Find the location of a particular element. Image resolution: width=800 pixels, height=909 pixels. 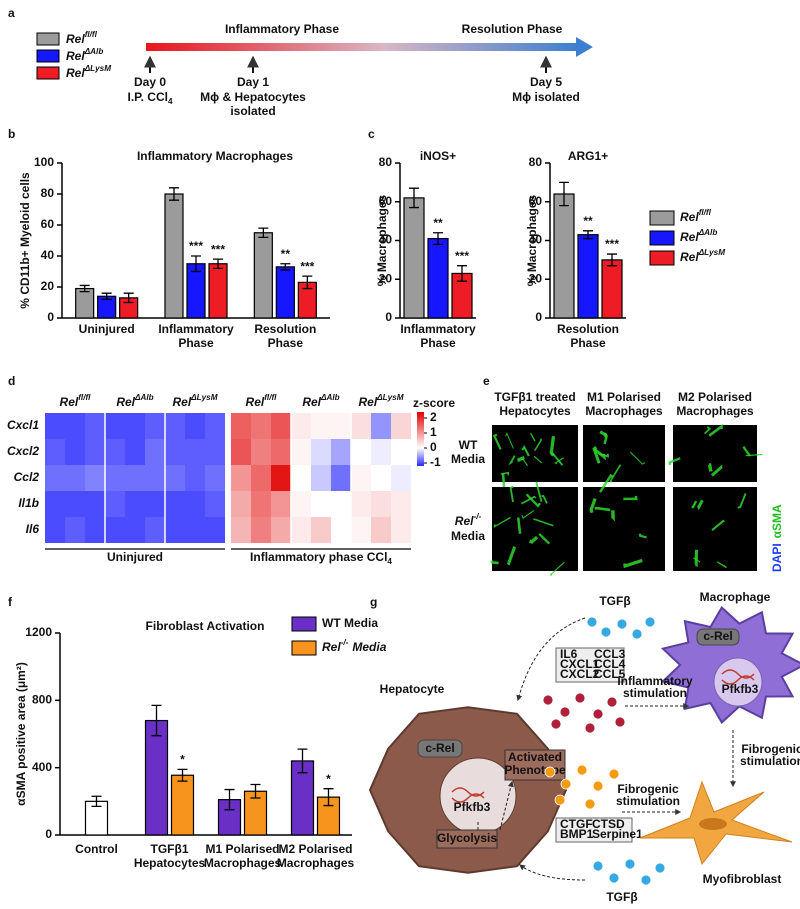

significance: * is located at coordinates (182, 760).